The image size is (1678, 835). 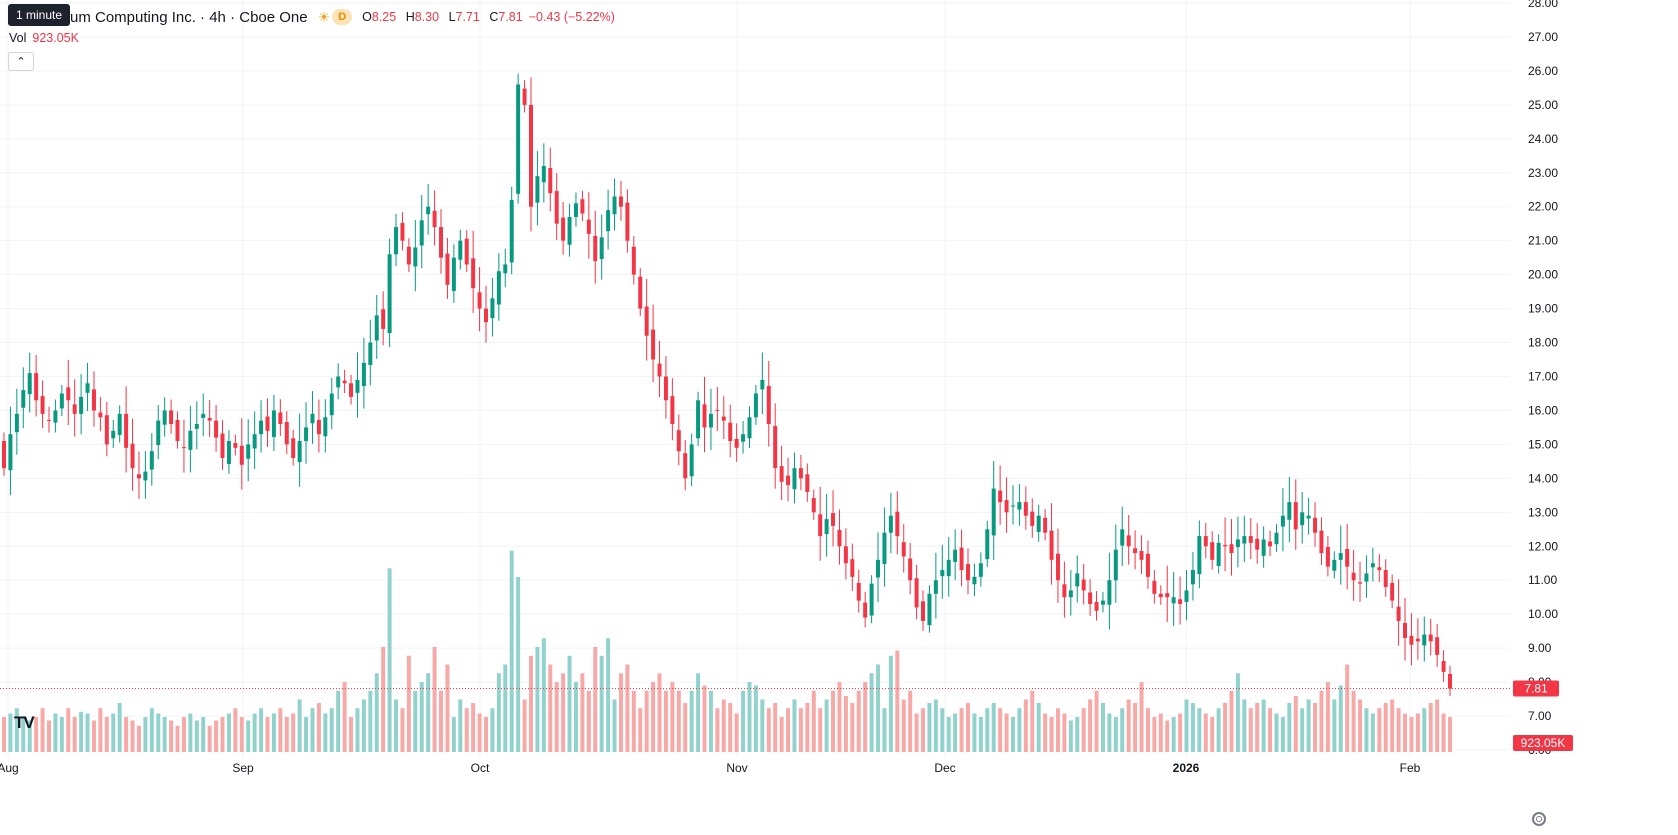 I want to click on tradingview-logo: TV, so click(x=24, y=722).